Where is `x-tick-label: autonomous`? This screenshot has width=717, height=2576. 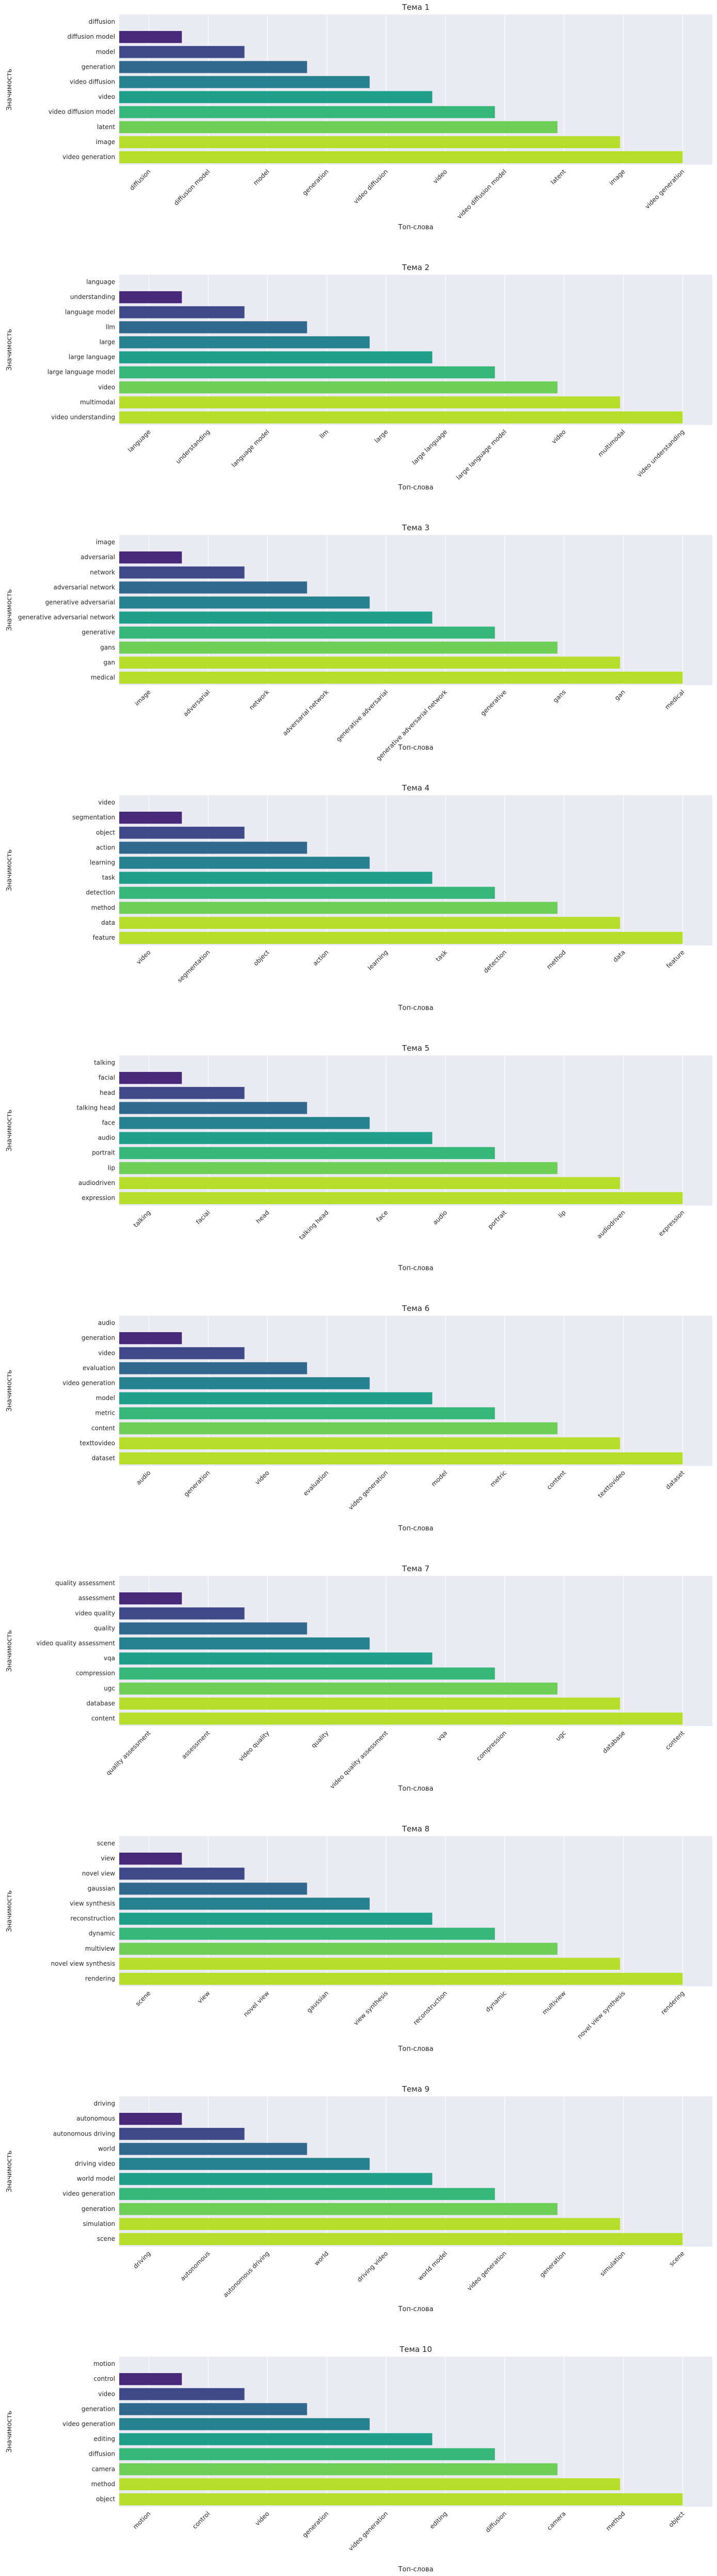
x-tick-label: autonomous is located at coordinates (195, 2266).